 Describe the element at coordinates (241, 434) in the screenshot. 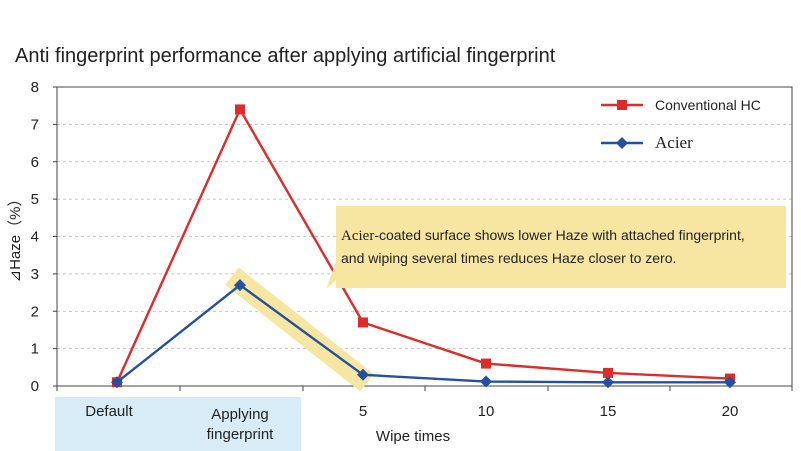

I see `x-tick-label: fingerprint` at that location.